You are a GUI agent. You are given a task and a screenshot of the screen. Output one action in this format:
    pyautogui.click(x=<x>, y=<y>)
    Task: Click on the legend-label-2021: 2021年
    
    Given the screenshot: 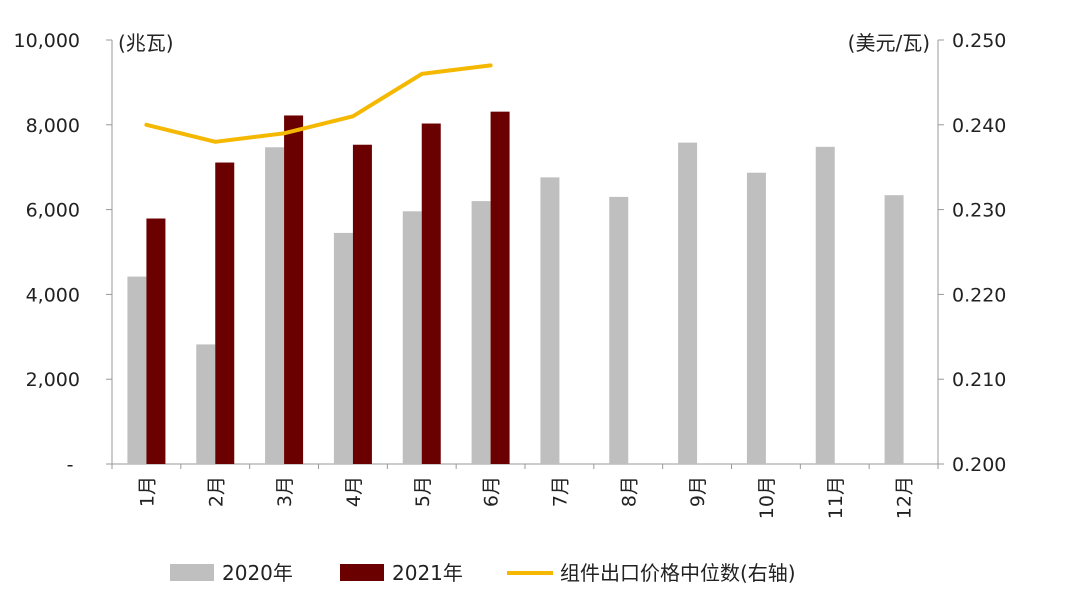 What is the action you would take?
    pyautogui.click(x=427, y=573)
    